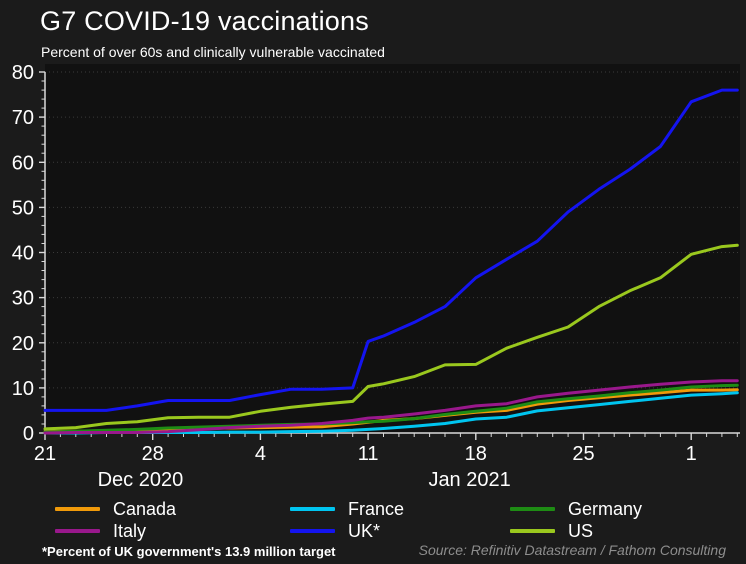  I want to click on series-line-italy, so click(391, 407).